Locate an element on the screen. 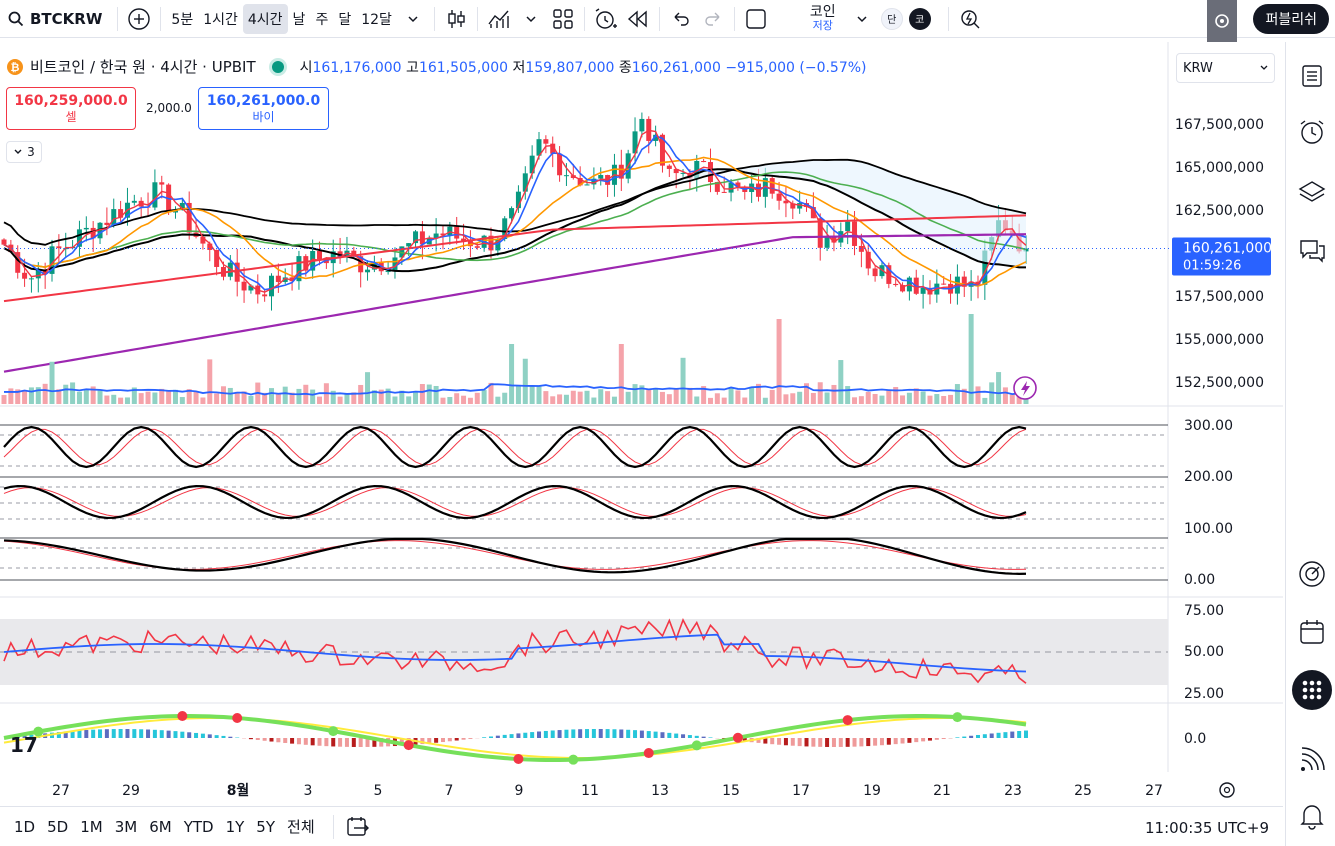 The height and width of the screenshot is (846, 1335). currency-select: KRW is located at coordinates (1225, 68).